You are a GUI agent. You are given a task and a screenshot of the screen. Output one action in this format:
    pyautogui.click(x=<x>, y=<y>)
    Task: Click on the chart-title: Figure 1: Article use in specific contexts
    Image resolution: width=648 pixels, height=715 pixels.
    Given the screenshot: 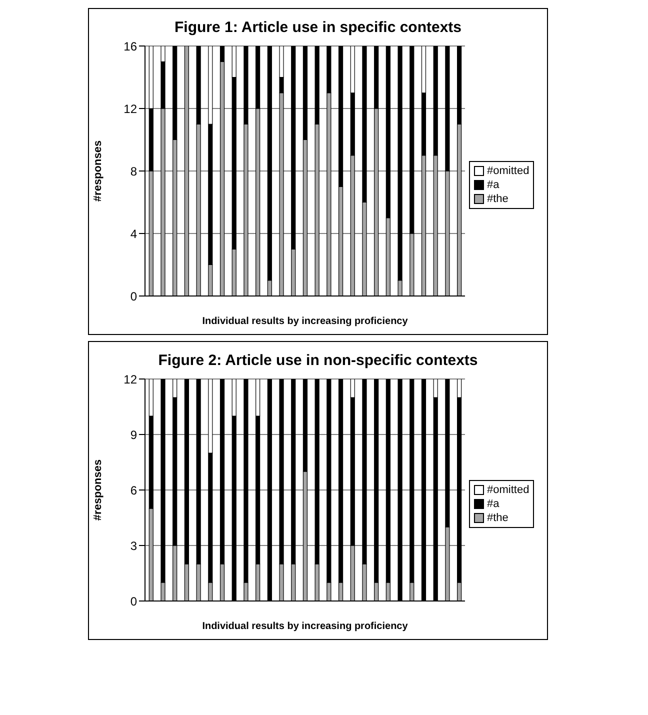 What is the action you would take?
    pyautogui.click(x=318, y=27)
    